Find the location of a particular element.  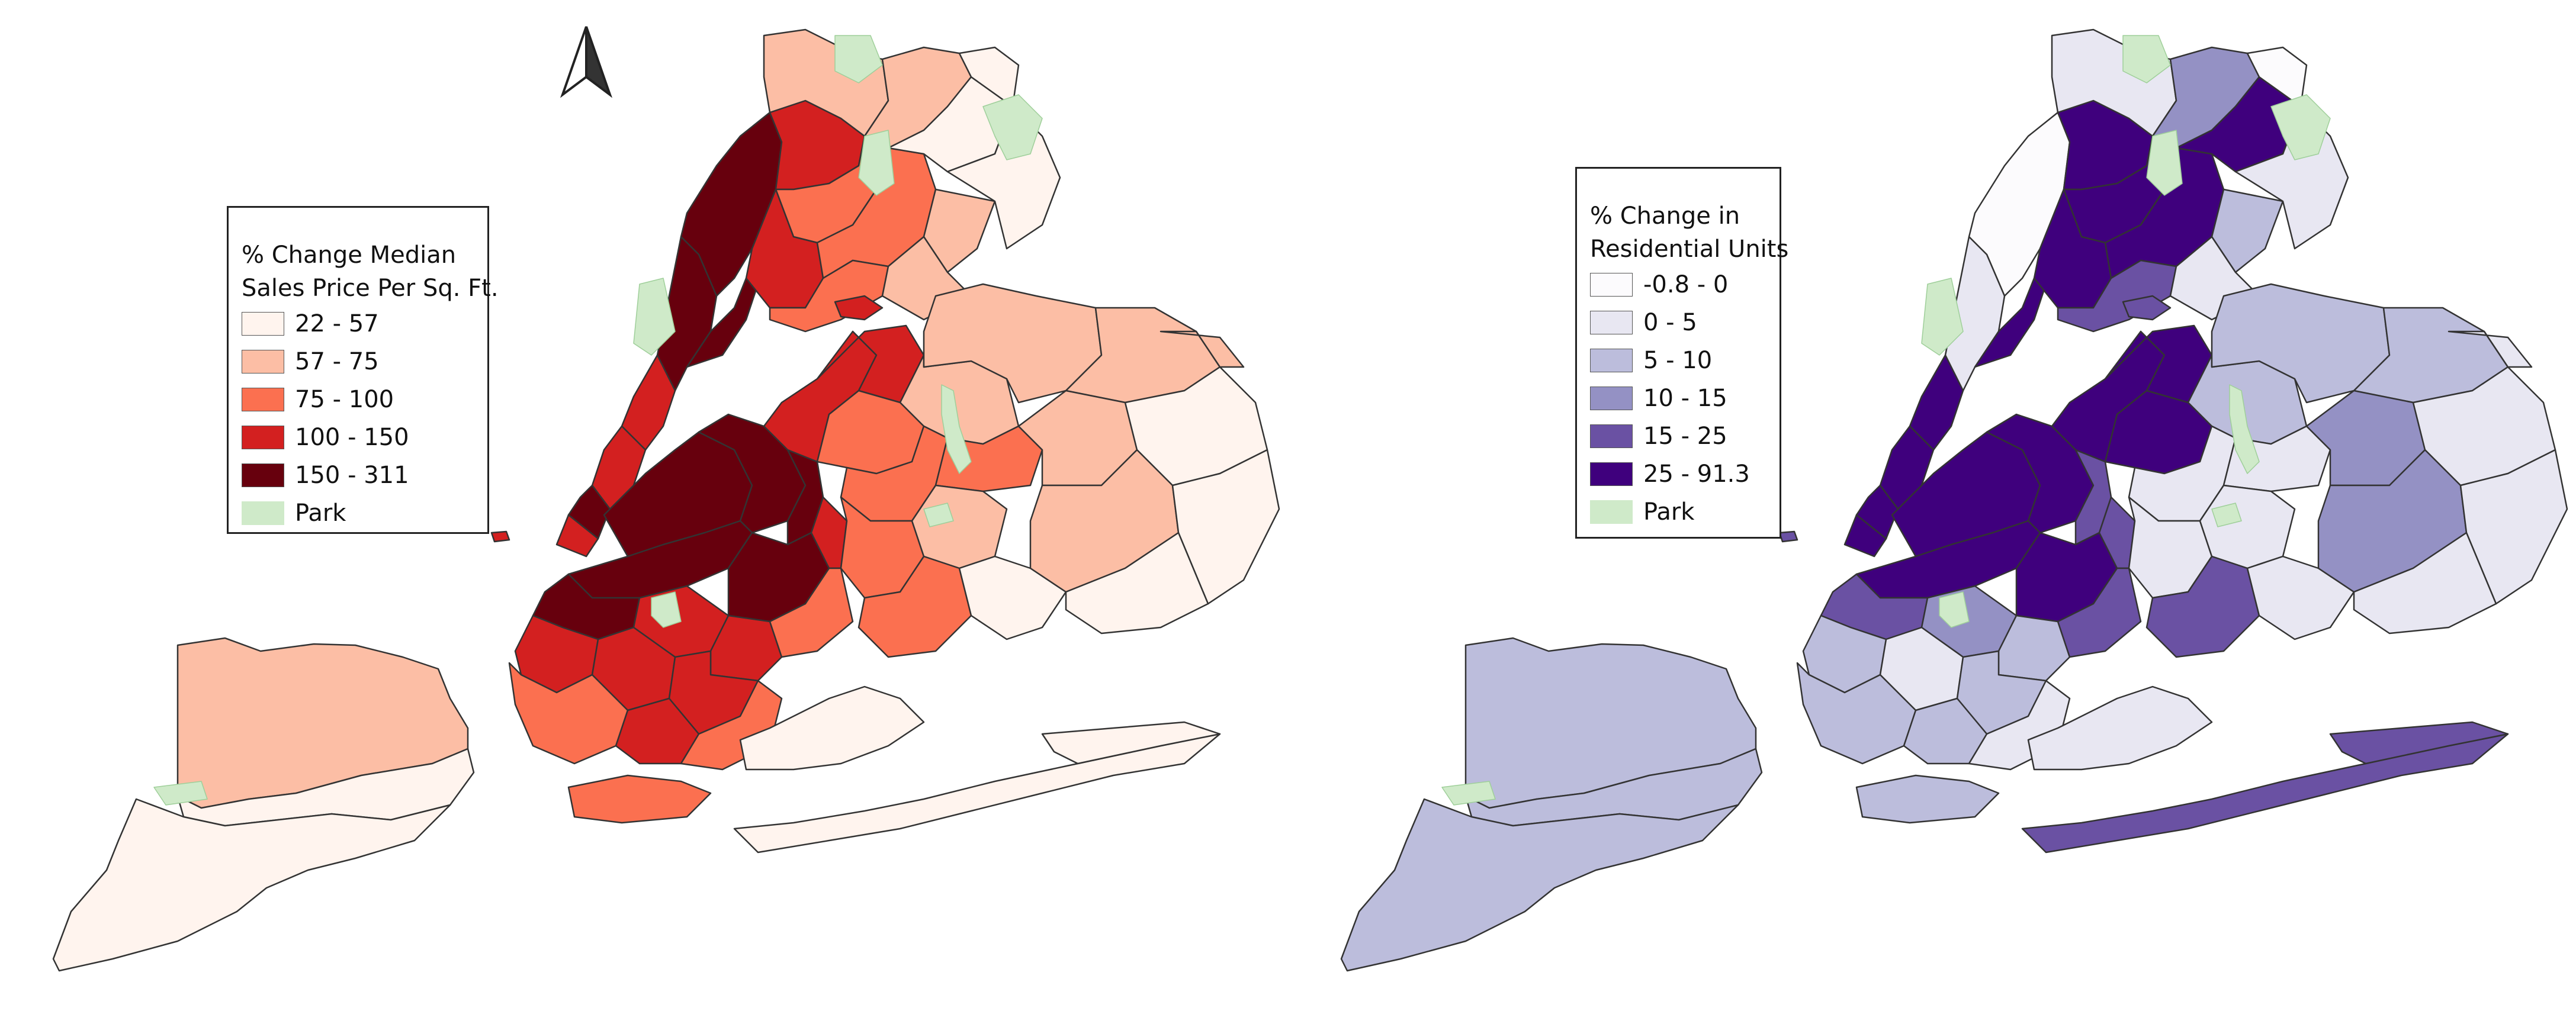

legend-item: 25 - 91.3 is located at coordinates (1670, 474).